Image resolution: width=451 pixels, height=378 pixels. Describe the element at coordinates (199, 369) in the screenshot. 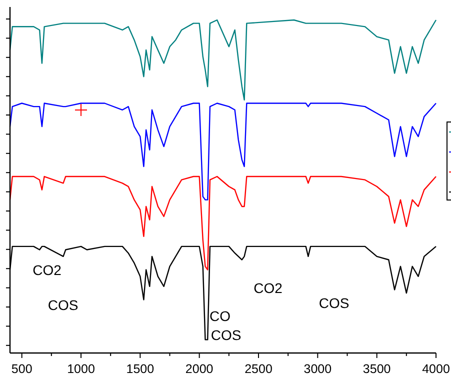

I see `x-tick-label: 2000` at that location.